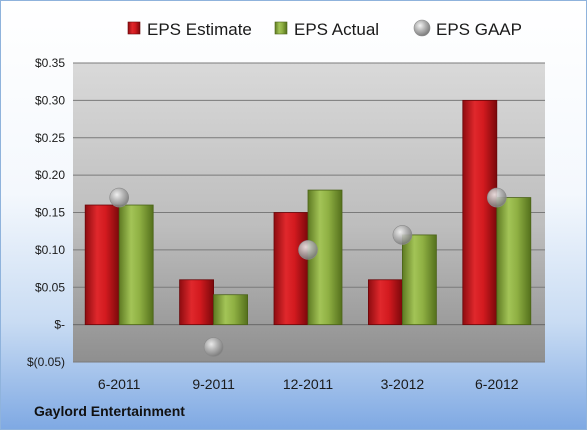 This screenshot has width=587, height=431. What do you see at coordinates (422, 28) in the screenshot?
I see `legend-swatch-gaap` at bounding box center [422, 28].